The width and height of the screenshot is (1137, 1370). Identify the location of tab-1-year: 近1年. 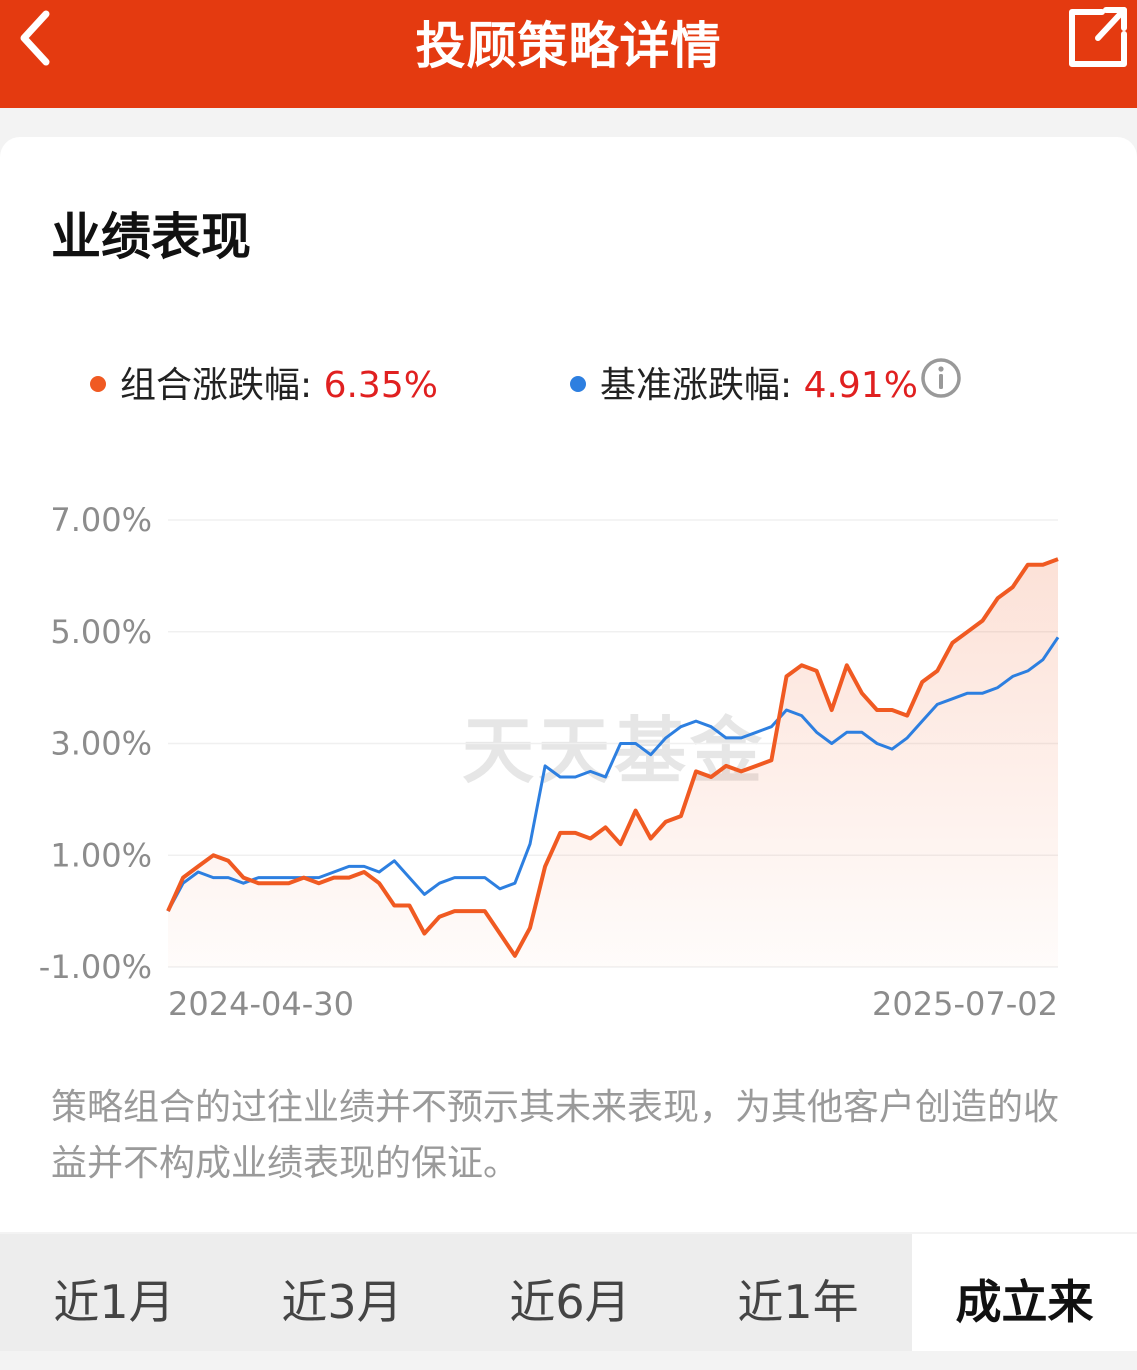
(798, 1302).